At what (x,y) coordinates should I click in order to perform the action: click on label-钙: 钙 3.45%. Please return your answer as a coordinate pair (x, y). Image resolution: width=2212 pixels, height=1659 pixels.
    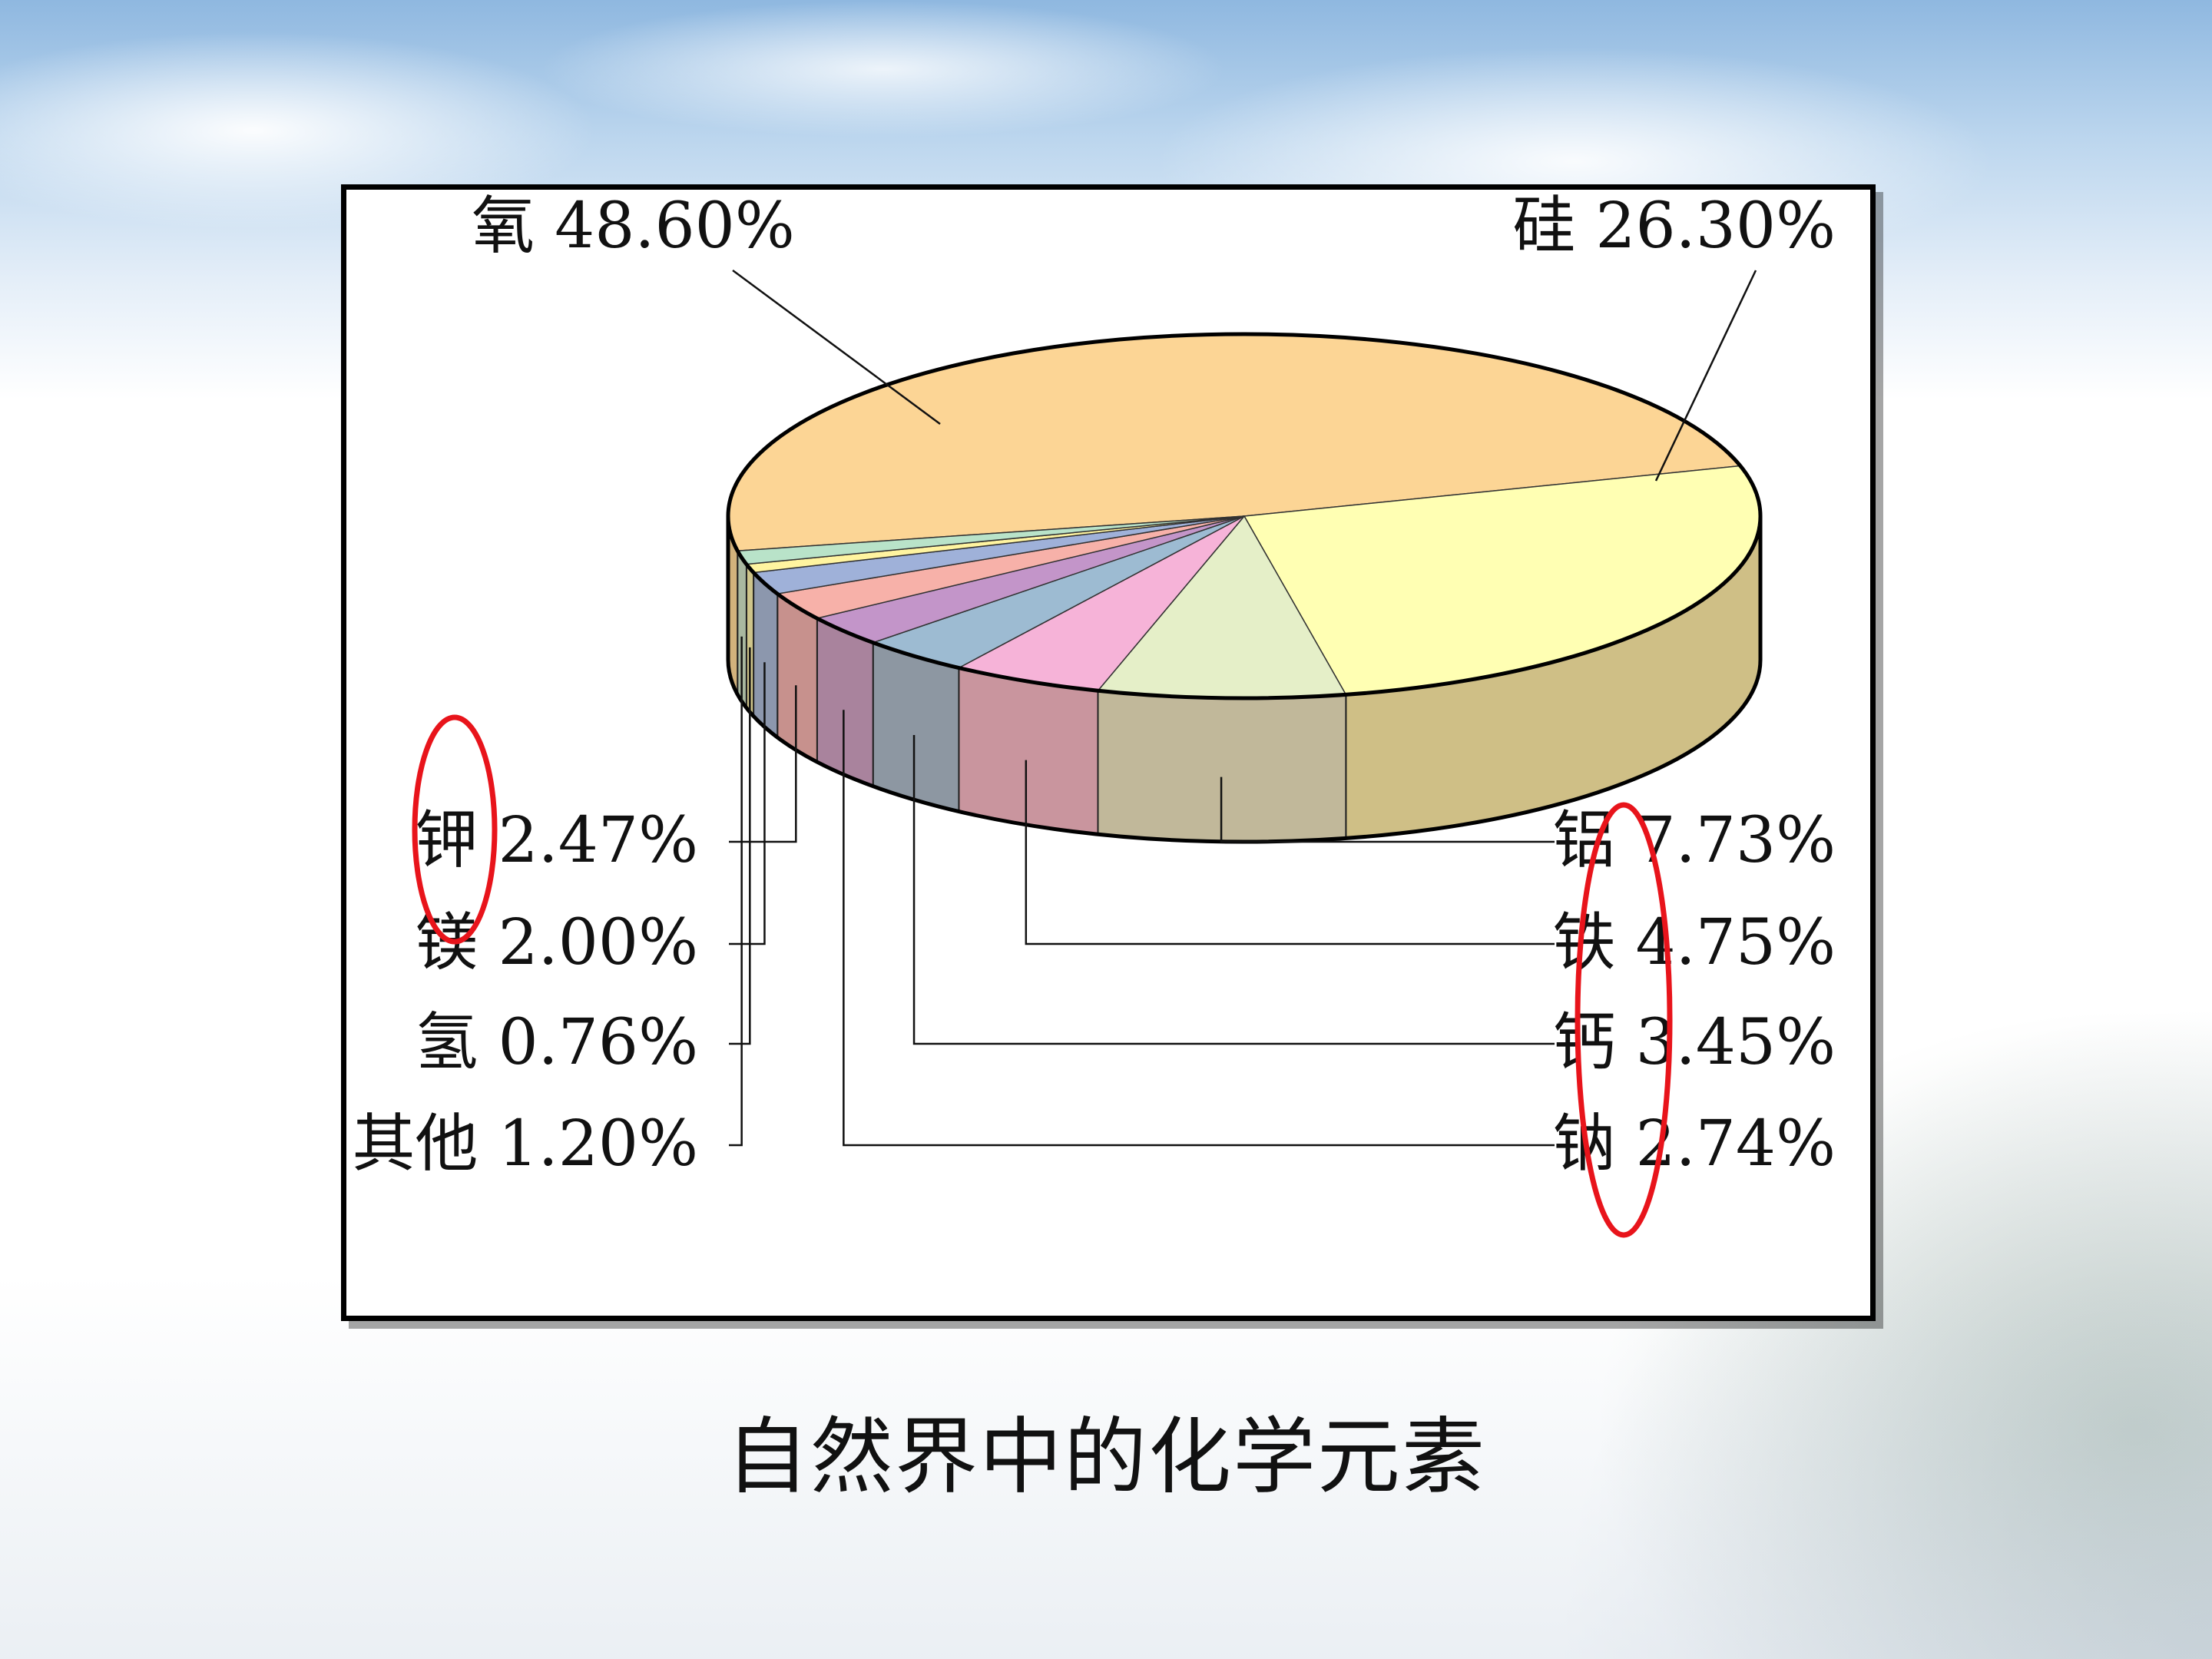
    Looking at the image, I should click on (1694, 1043).